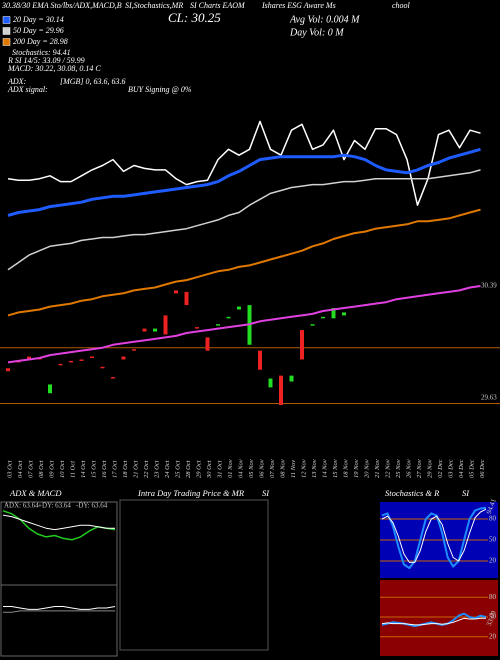 This screenshot has height=660, width=500. I want to click on x-tick-label: 22 Oct, so click(146, 469).